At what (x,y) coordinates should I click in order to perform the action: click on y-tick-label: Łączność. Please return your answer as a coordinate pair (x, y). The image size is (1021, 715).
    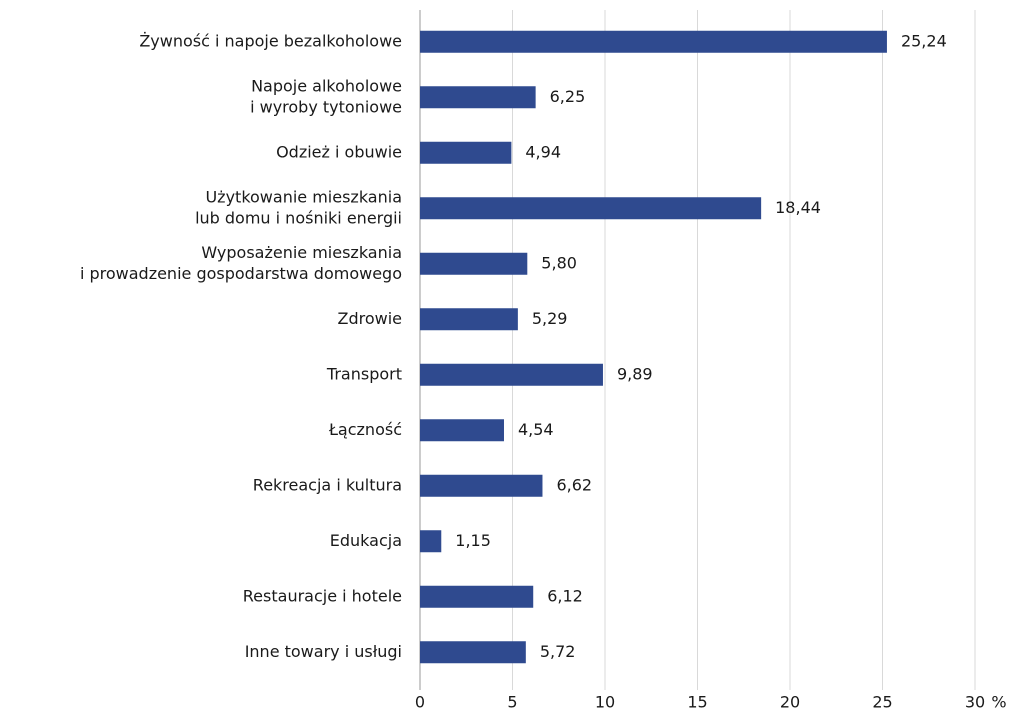
    Looking at the image, I should click on (365, 429).